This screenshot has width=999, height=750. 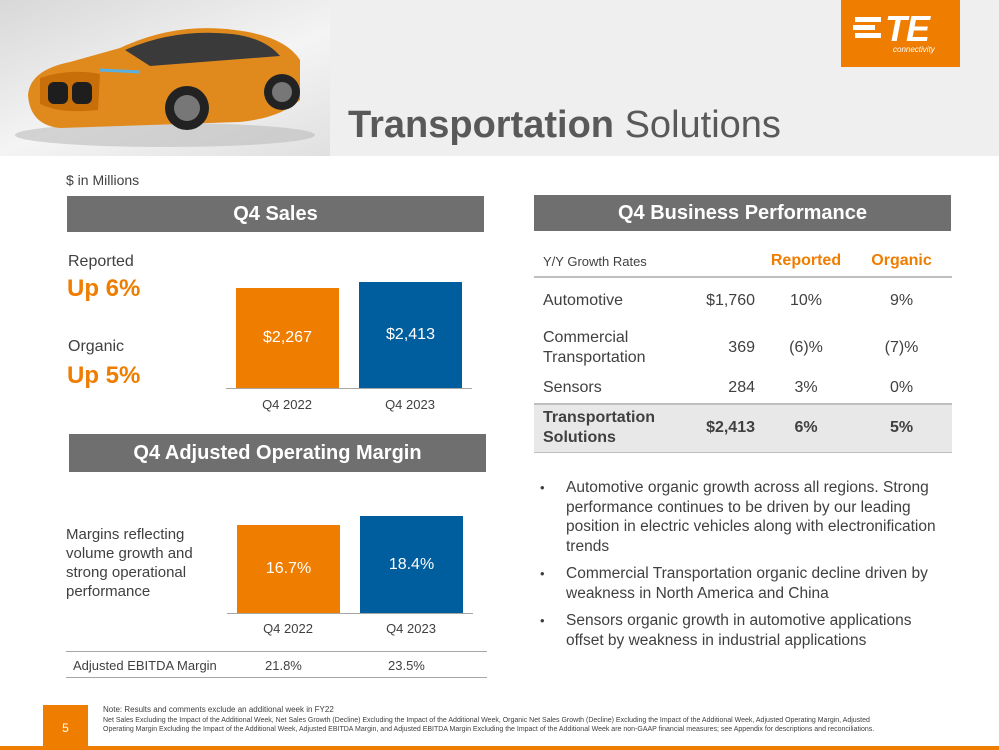 What do you see at coordinates (599, 428) in the screenshot?
I see `total-name: Transportation Solutions` at bounding box center [599, 428].